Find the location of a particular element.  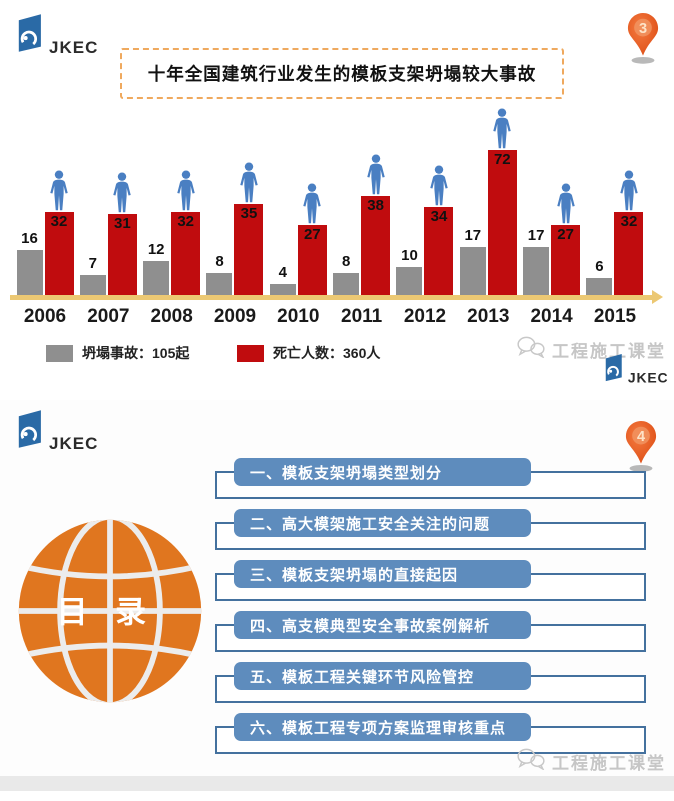

toc-item-bar: 四、高支模典型安全事故案例解析 is located at coordinates (382, 625).